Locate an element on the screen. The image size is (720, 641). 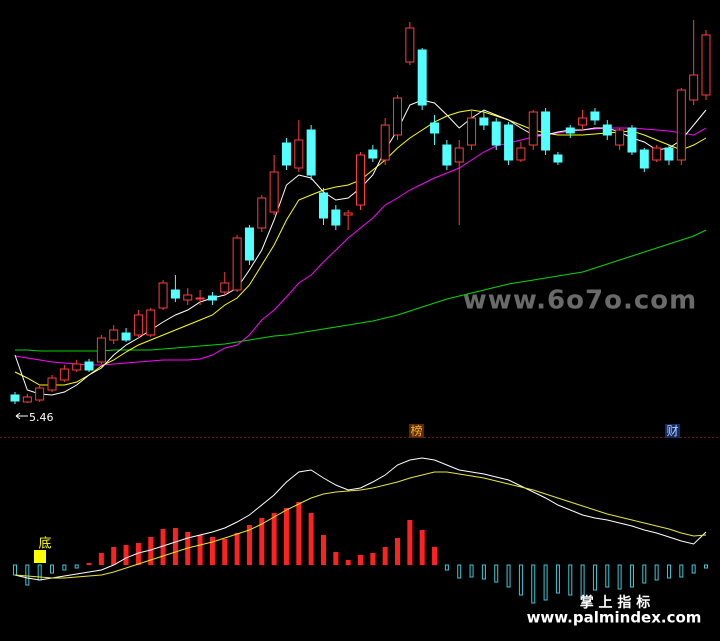
watermark-site: www.6o7o.com is located at coordinates (580, 301).